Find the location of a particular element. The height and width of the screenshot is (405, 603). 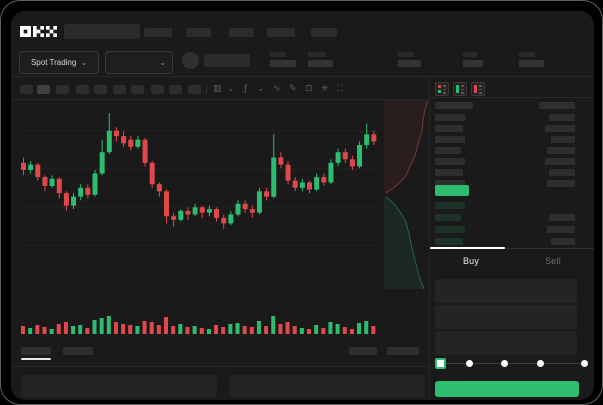

book-header-price is located at coordinates (454, 105).